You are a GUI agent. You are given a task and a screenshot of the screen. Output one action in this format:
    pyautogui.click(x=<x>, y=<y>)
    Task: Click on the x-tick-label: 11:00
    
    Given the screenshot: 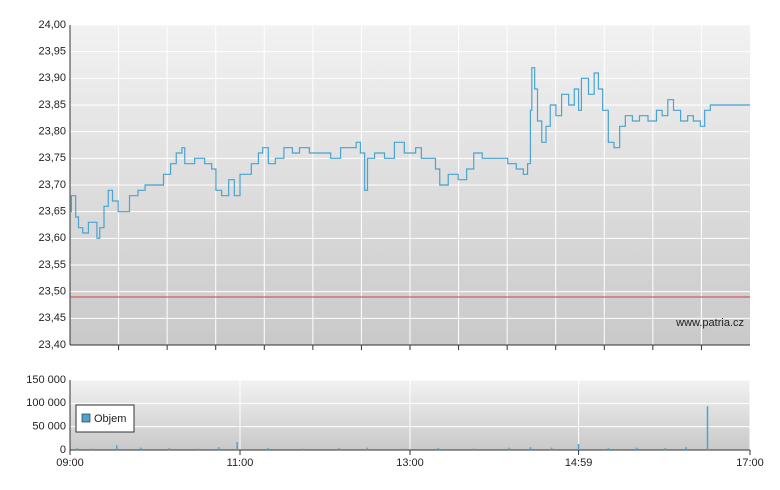 What is the action you would take?
    pyautogui.click(x=240, y=463)
    